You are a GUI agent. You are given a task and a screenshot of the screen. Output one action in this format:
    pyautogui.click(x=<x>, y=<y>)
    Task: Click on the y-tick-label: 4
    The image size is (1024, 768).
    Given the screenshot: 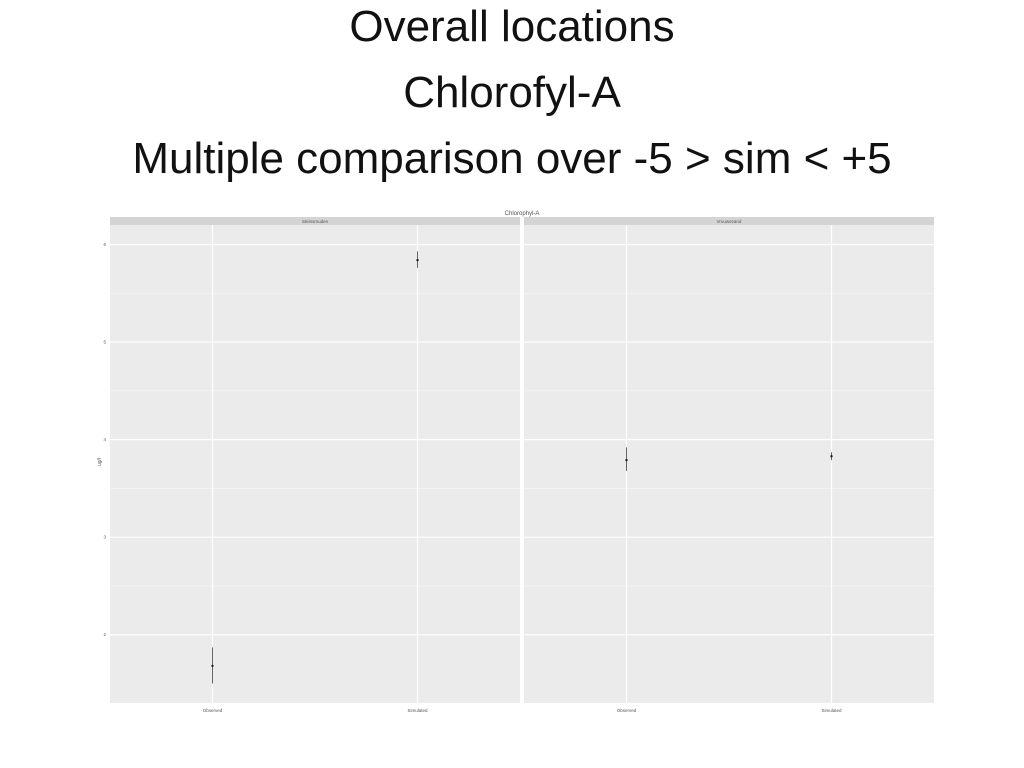 What is the action you would take?
    pyautogui.click(x=104, y=439)
    